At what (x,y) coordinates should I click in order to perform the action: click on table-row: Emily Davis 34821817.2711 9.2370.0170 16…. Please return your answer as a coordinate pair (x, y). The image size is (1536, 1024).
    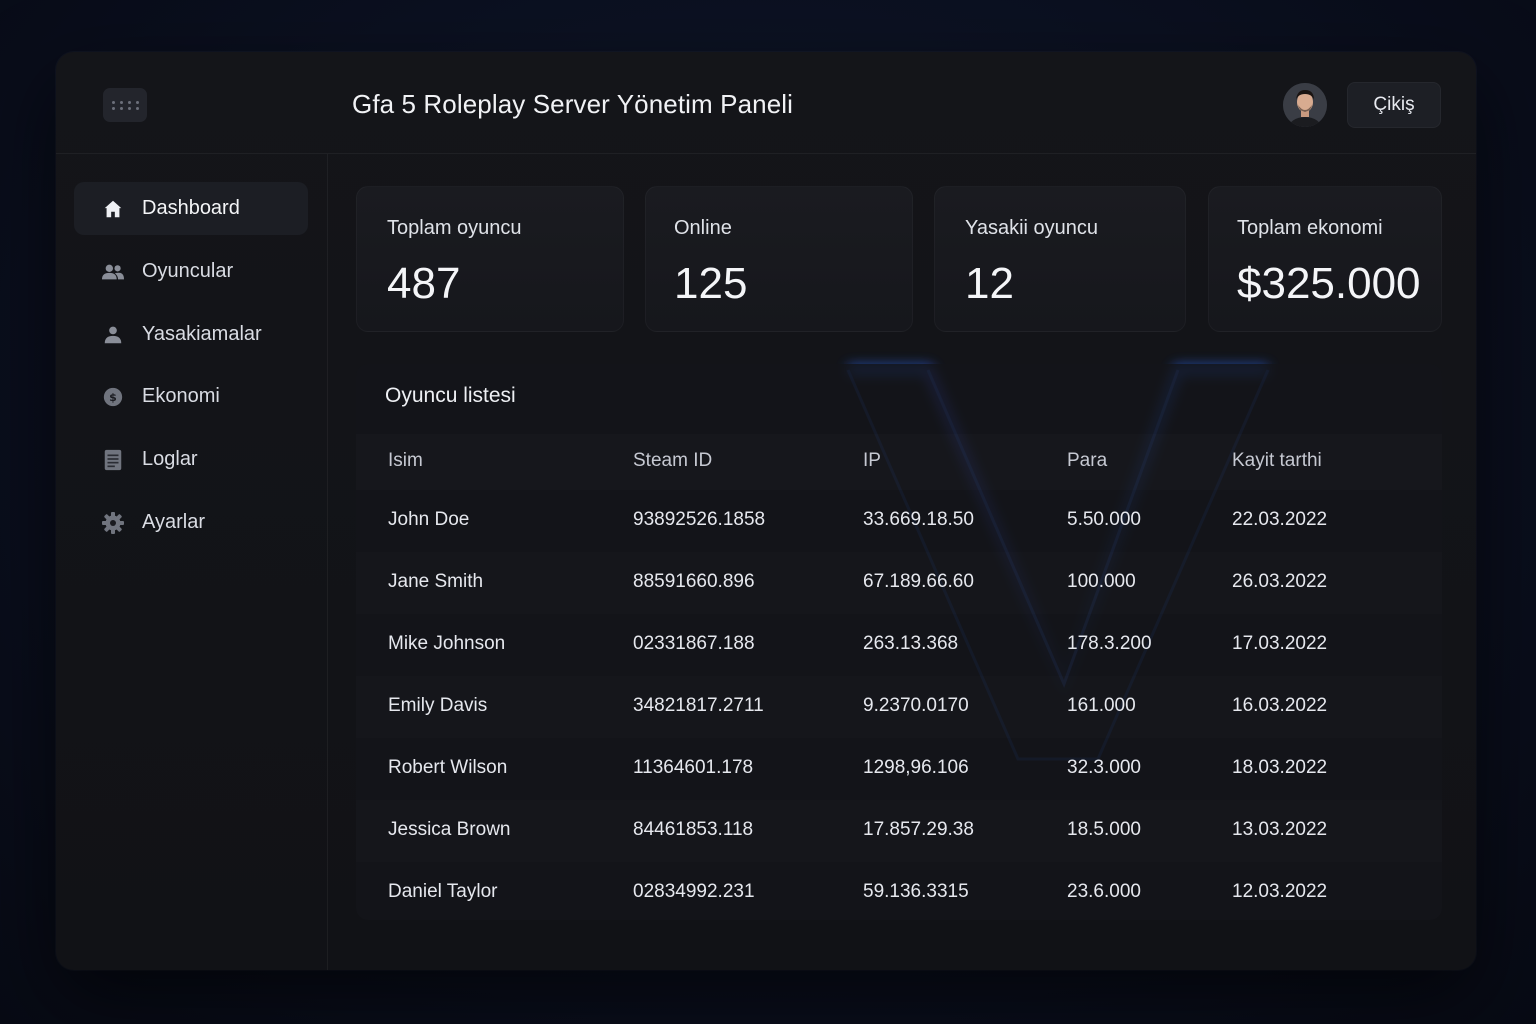
    Looking at the image, I should click on (899, 707).